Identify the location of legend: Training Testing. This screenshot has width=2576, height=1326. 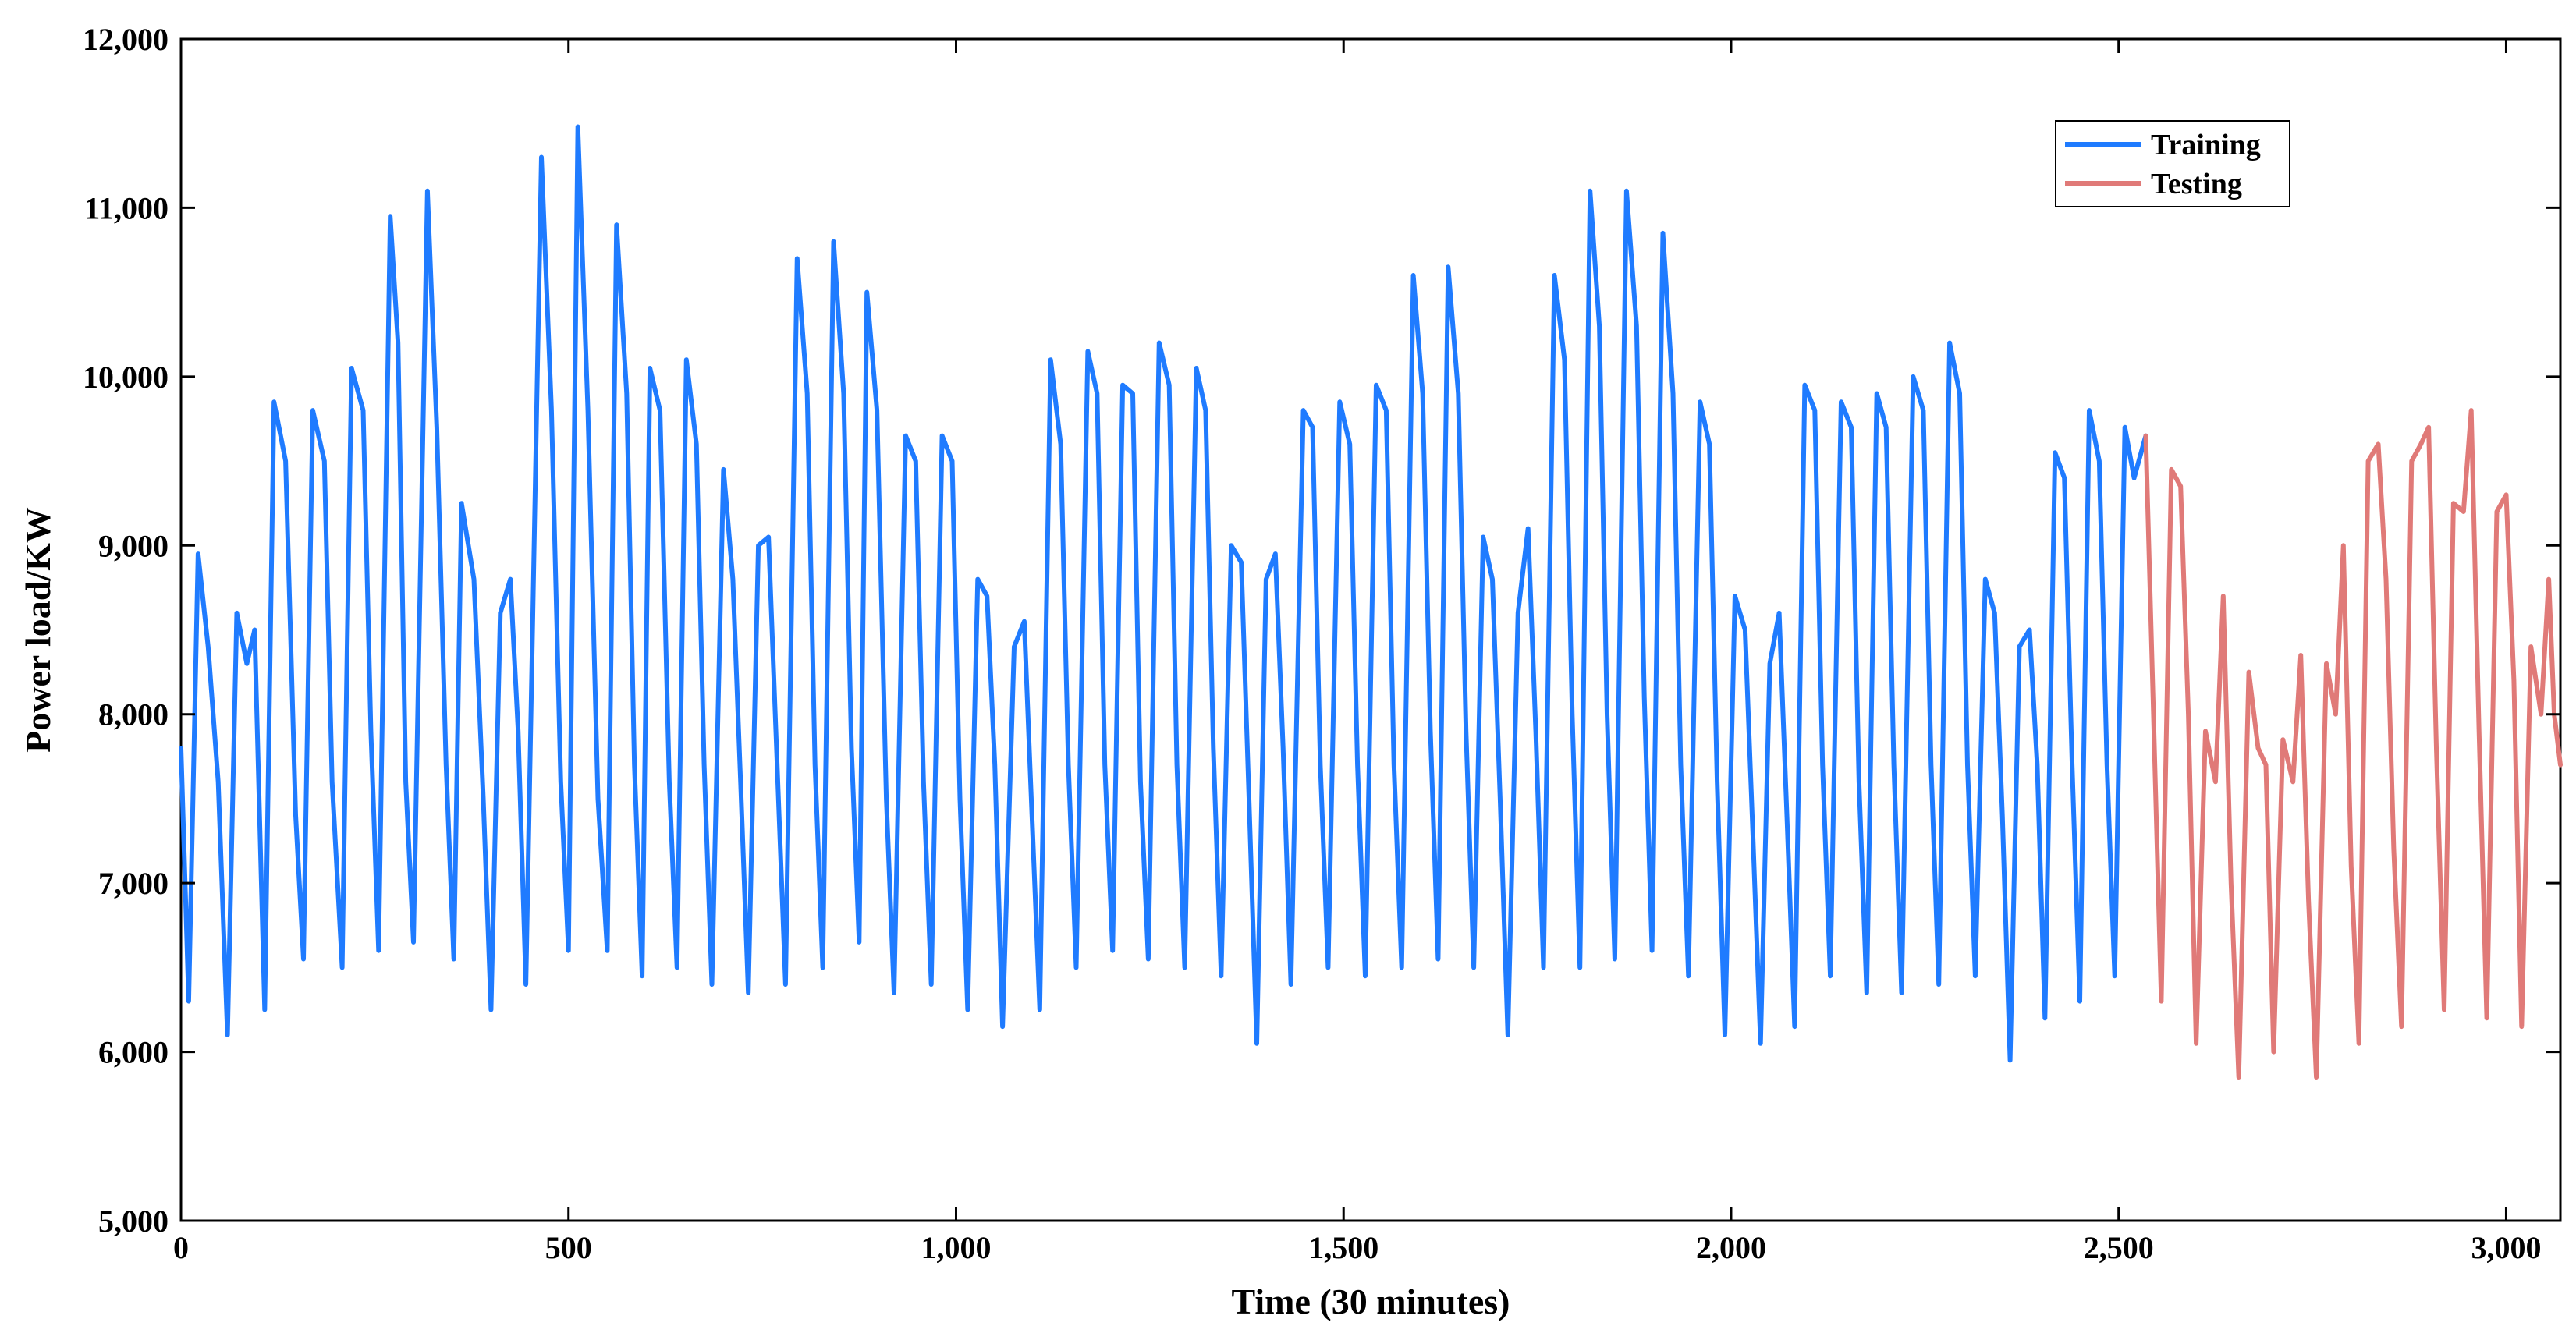
(2172, 164).